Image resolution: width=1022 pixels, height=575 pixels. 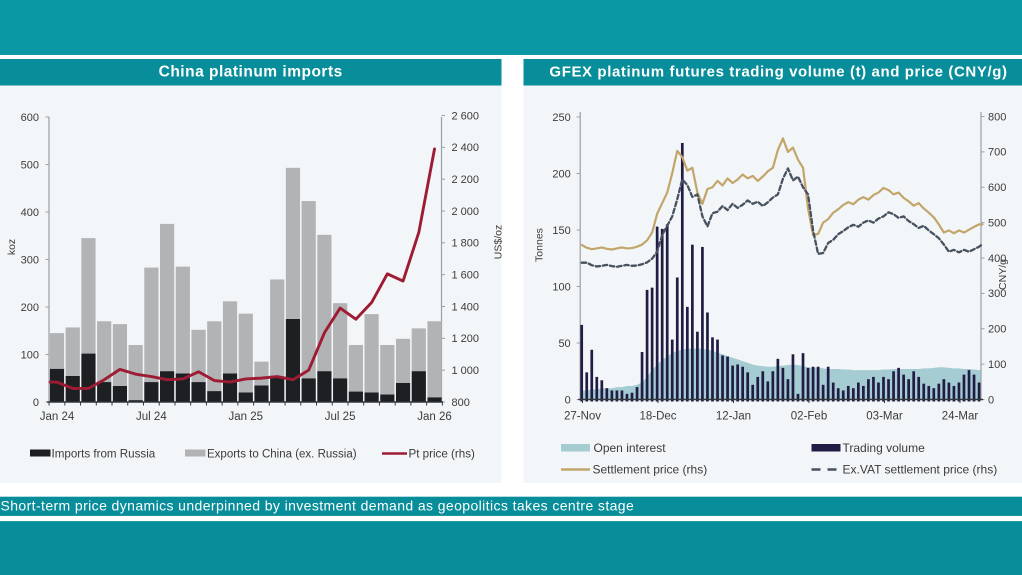 What do you see at coordinates (657, 417) in the screenshot?
I see `svg-text: 18-Dec` at bounding box center [657, 417].